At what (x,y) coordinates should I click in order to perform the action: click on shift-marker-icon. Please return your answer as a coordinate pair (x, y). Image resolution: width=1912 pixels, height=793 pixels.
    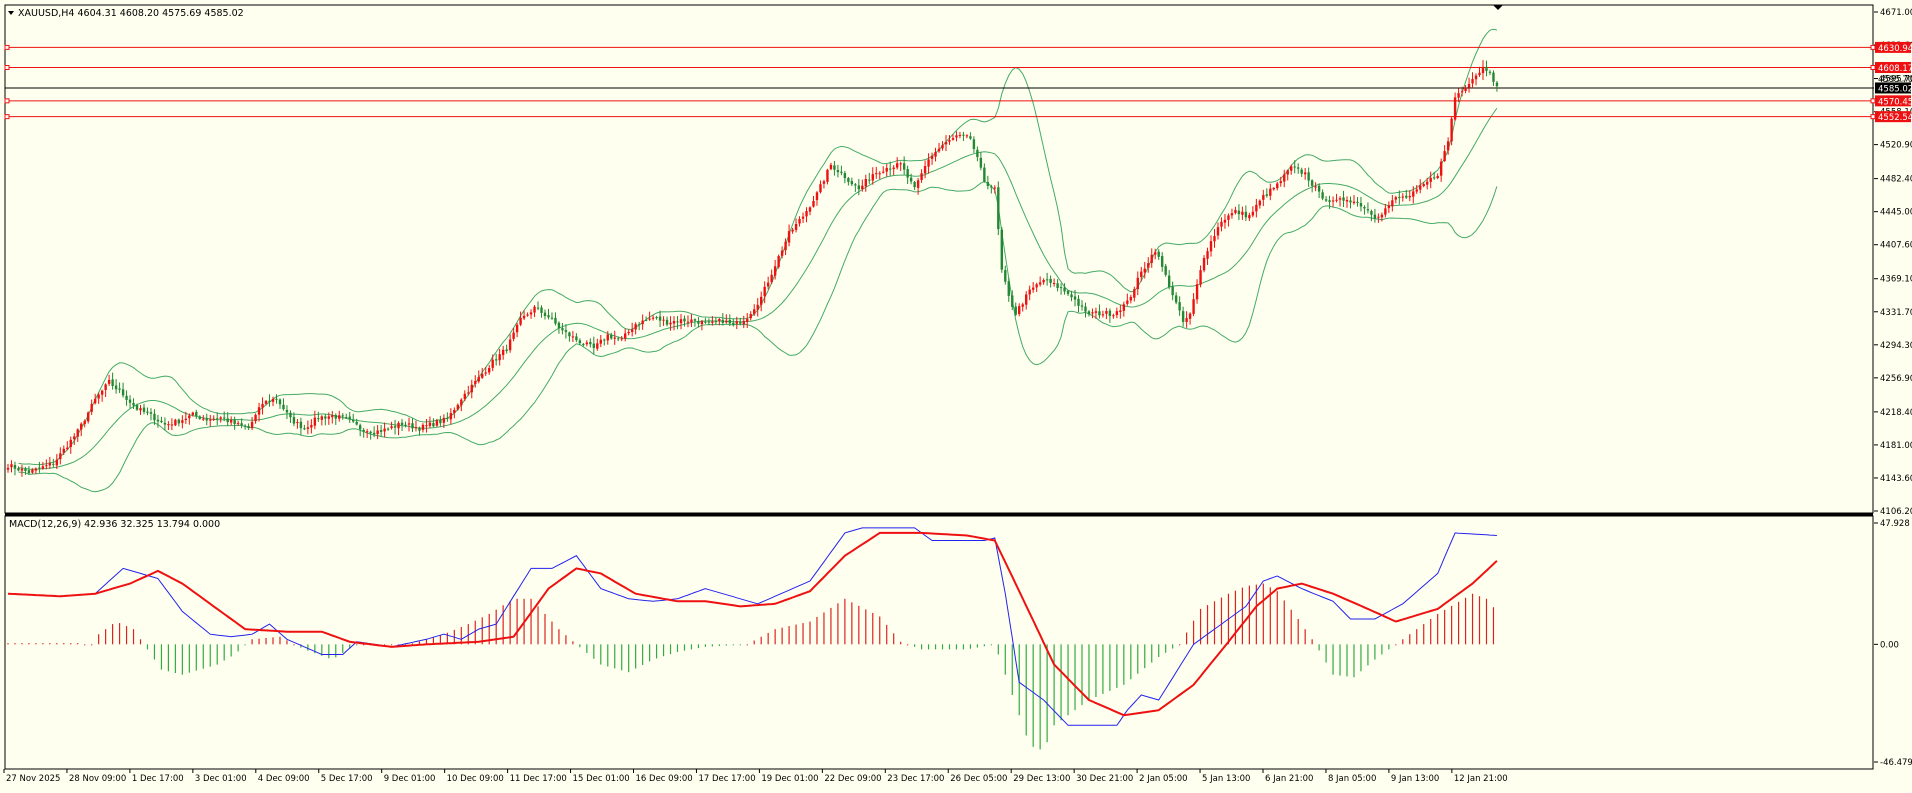
    Looking at the image, I should click on (1498, 7).